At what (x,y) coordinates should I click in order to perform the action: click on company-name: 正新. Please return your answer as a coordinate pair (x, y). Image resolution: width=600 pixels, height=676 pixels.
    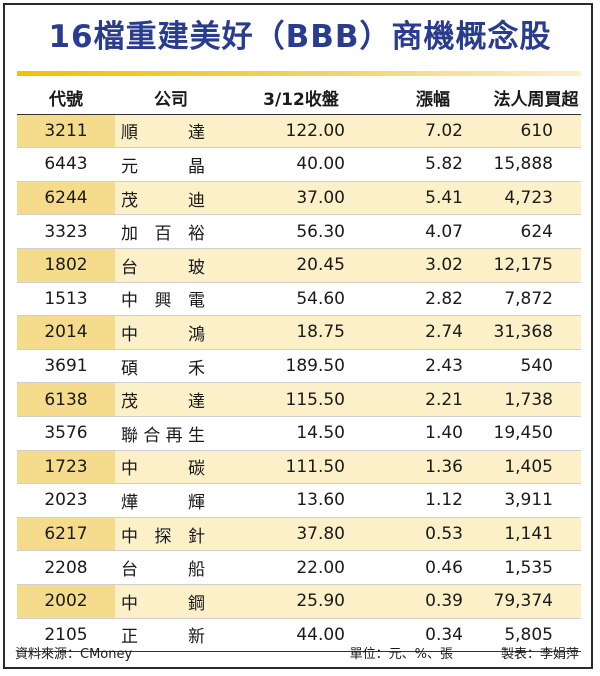
    Looking at the image, I should click on (171, 635).